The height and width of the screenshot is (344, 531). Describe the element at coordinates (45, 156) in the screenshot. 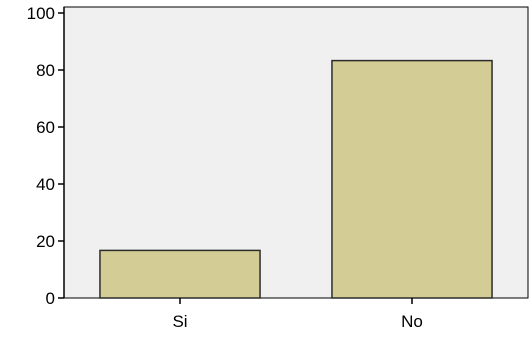

I see `y-ticks-group: 0 20 40 60 80 100` at that location.